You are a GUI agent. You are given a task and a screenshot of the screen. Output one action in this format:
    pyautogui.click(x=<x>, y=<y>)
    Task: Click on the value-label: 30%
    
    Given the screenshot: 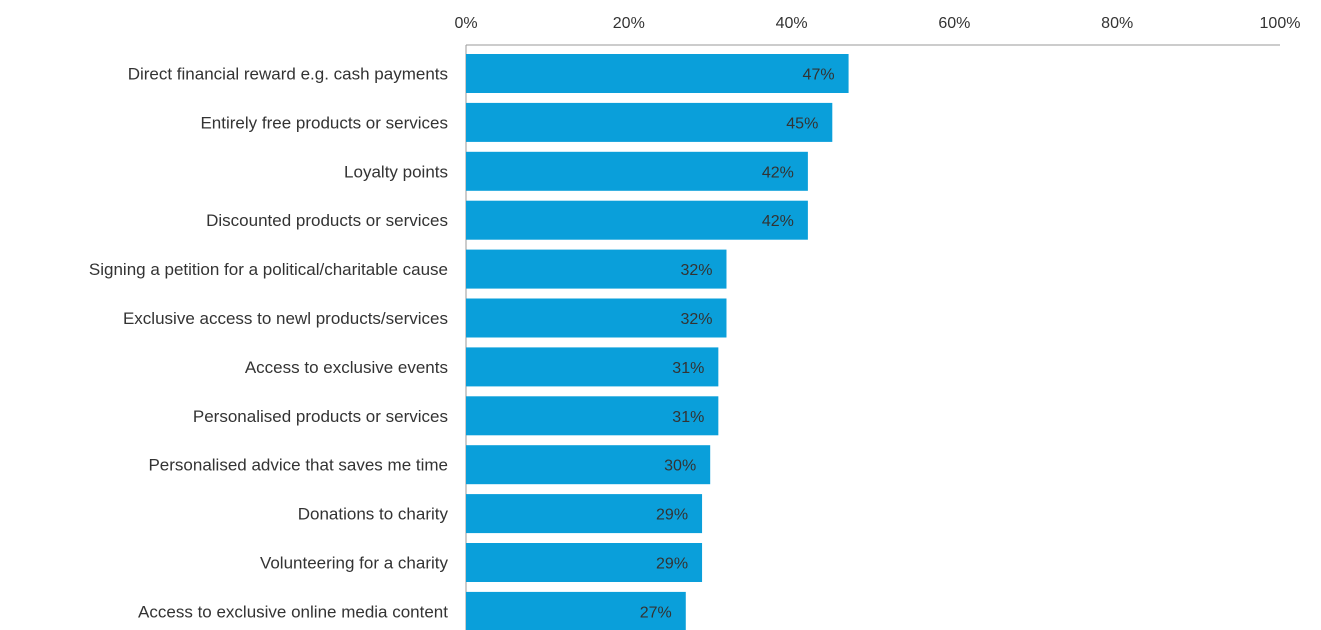 What is the action you would take?
    pyautogui.click(x=680, y=466)
    